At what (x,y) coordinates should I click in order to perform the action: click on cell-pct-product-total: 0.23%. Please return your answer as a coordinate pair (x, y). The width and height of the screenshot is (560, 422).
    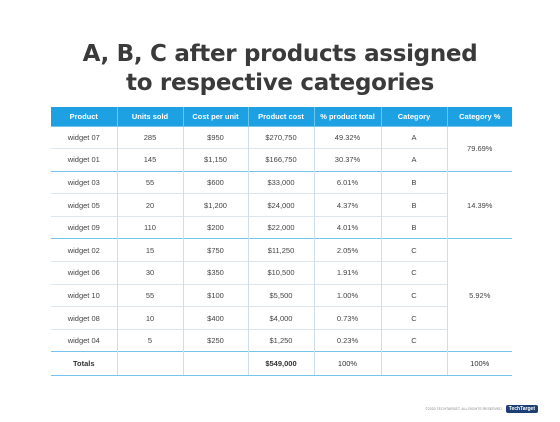
    Looking at the image, I should click on (347, 340).